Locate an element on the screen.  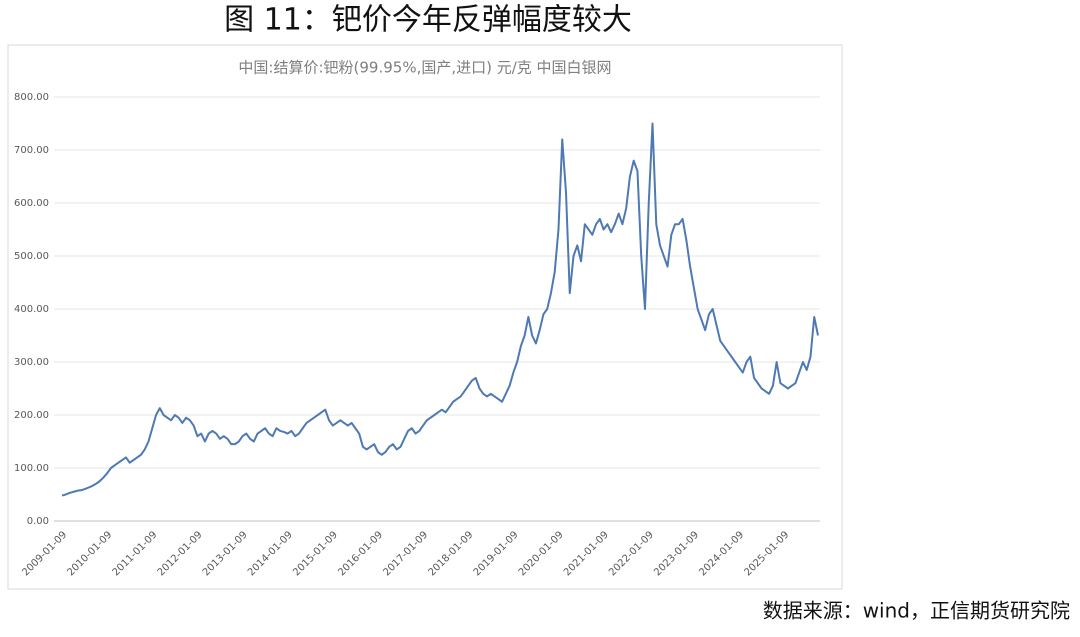
y-tick-label: 700.00 is located at coordinates (31, 150).